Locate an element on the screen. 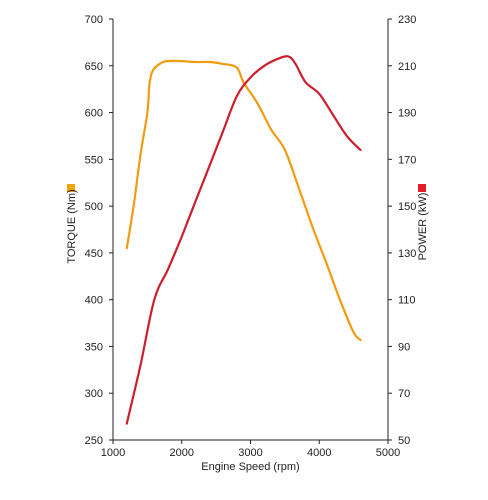 This screenshot has width=488, height=500. x-tick-label: 4000 is located at coordinates (319, 453).